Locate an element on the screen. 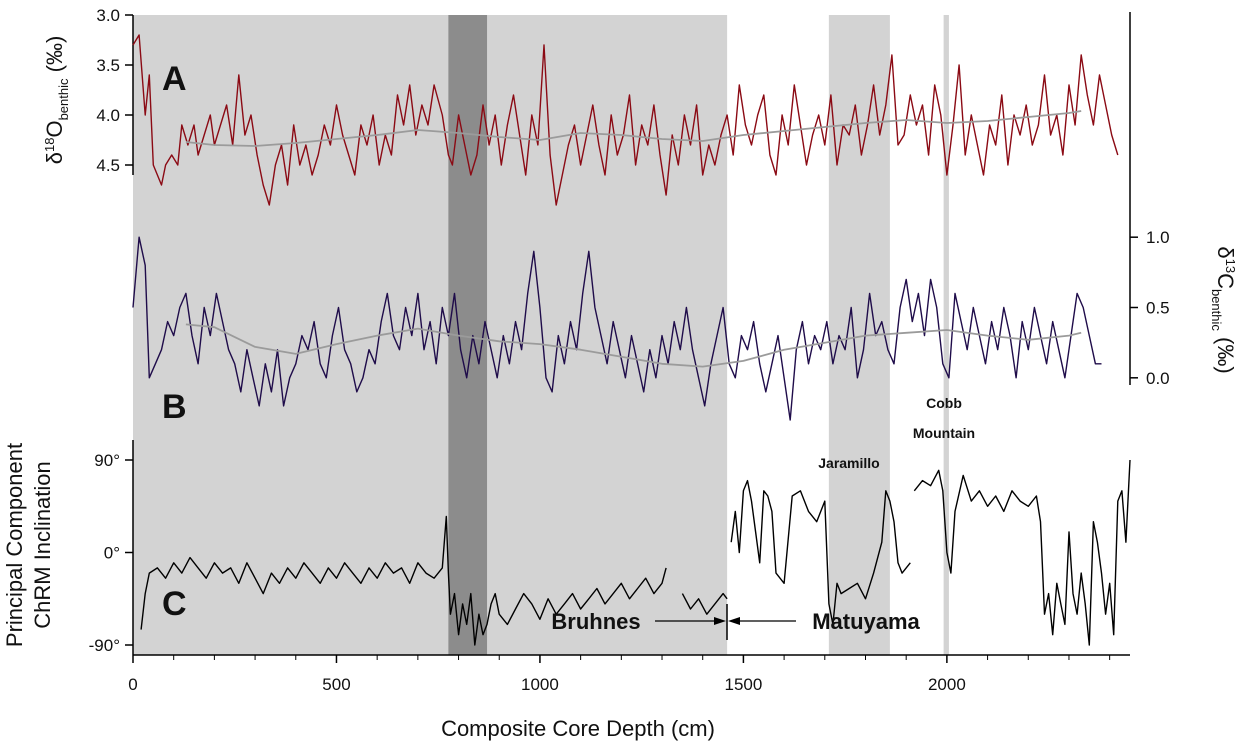 The width and height of the screenshot is (1235, 747). y-label-a: δ18Obenthic (‰) is located at coordinates (56, 100).